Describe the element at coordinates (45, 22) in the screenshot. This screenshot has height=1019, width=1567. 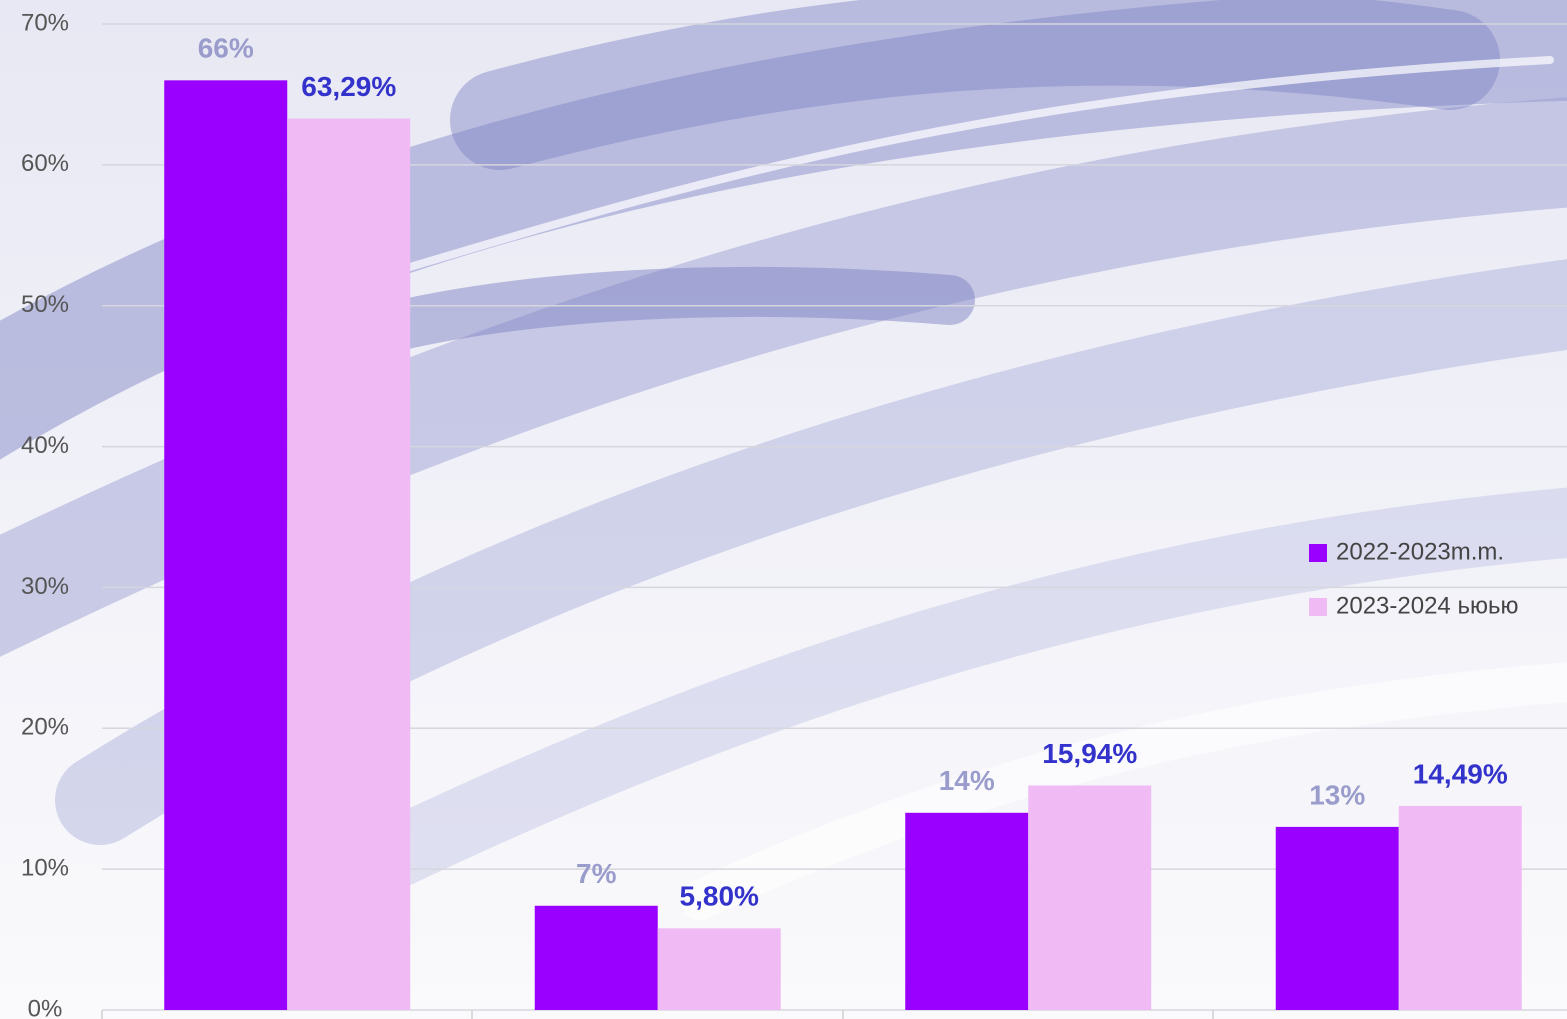
I see `y-tick-label: 70%` at that location.